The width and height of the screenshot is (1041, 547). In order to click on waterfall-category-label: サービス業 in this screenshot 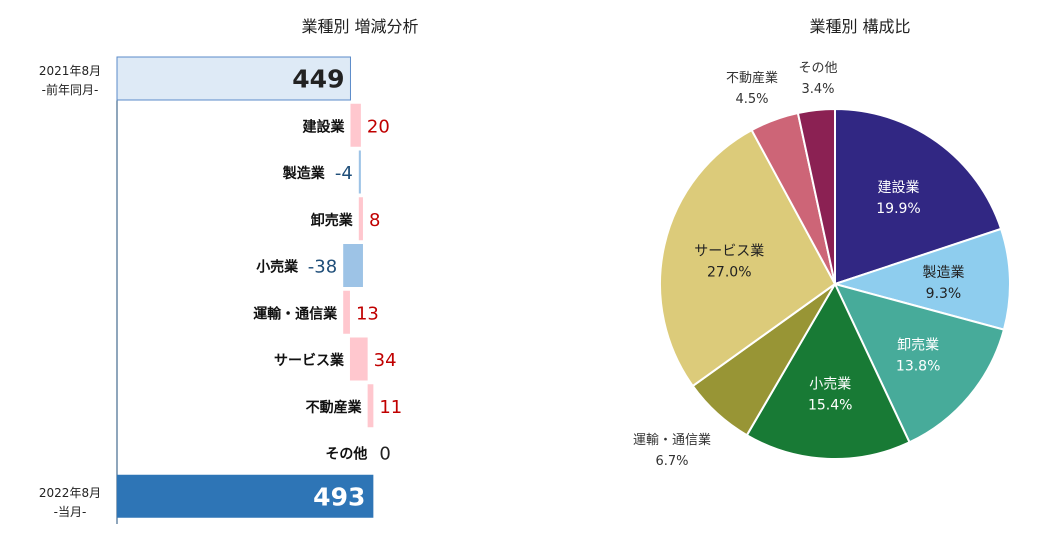, I will do `click(309, 360)`.